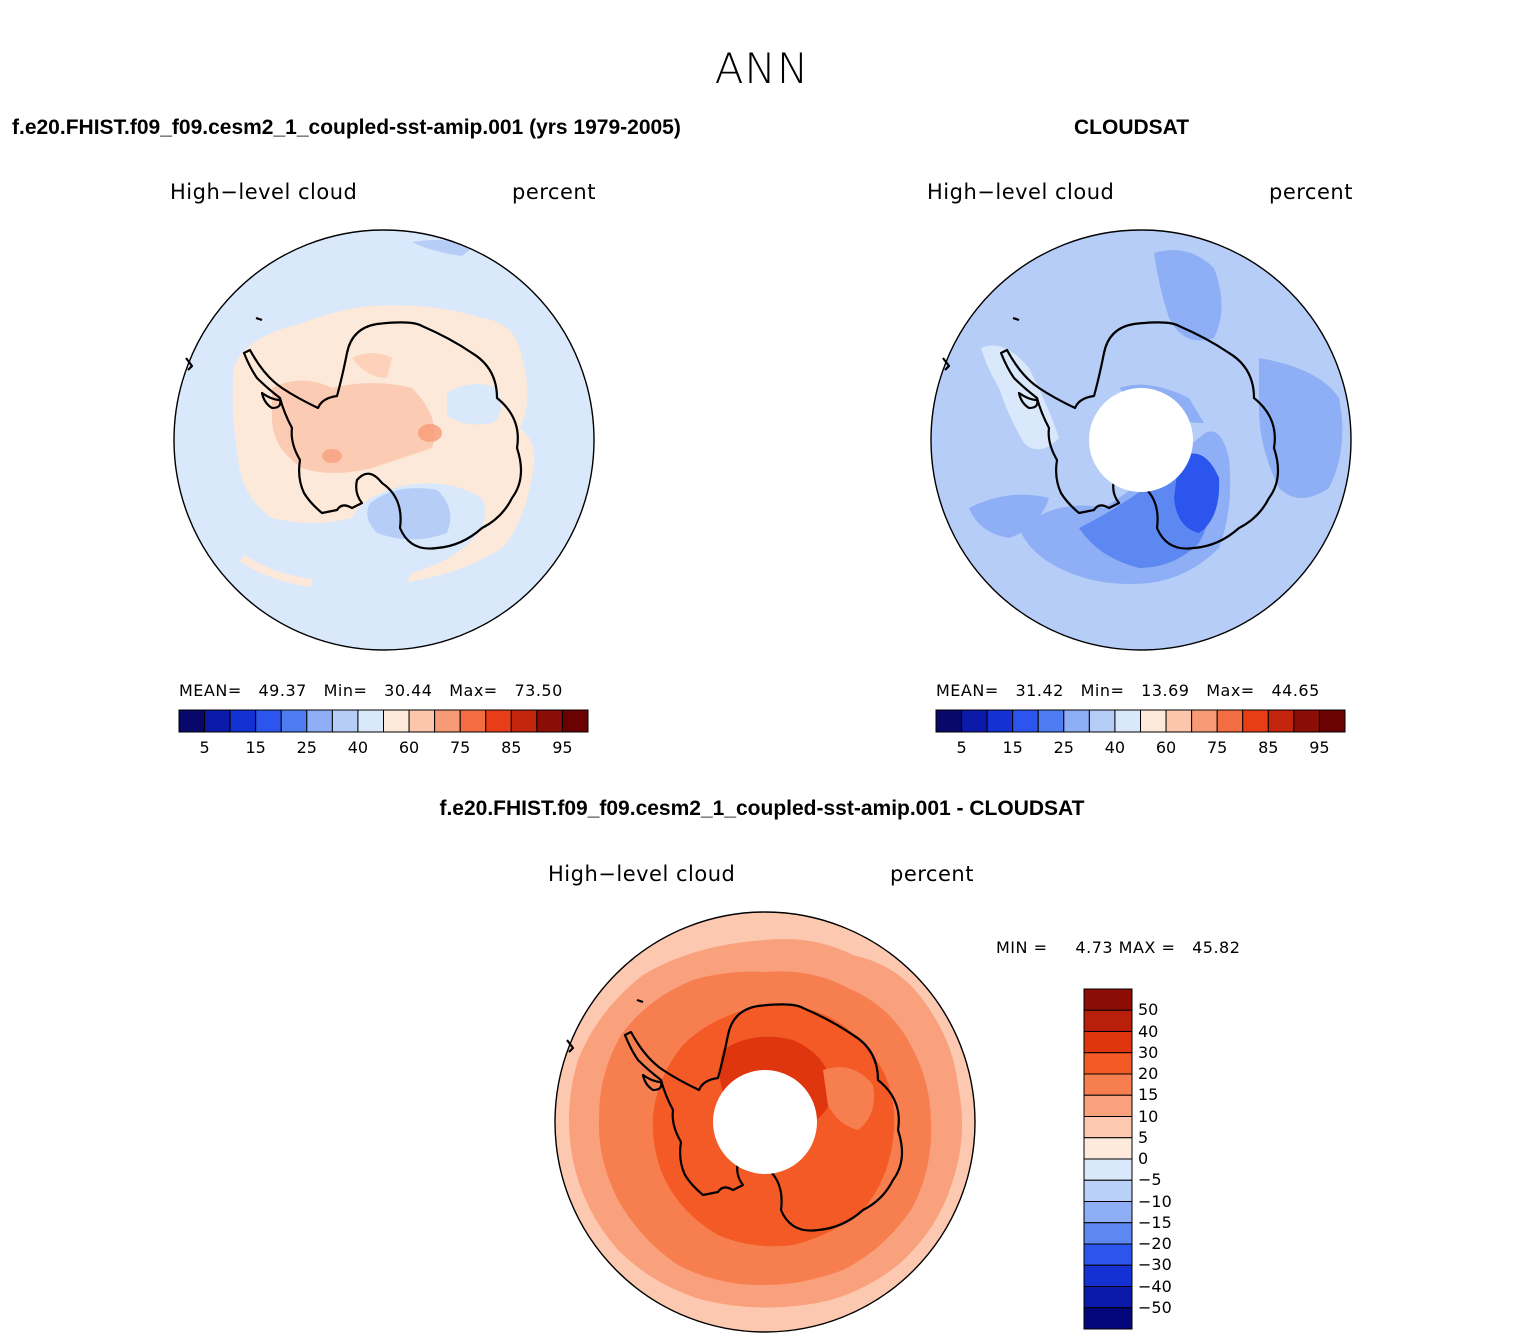 The height and width of the screenshot is (1339, 1524). I want to click on panel-3-stats: MIN = 4.73 MAX = 45.82, so click(1118, 947).